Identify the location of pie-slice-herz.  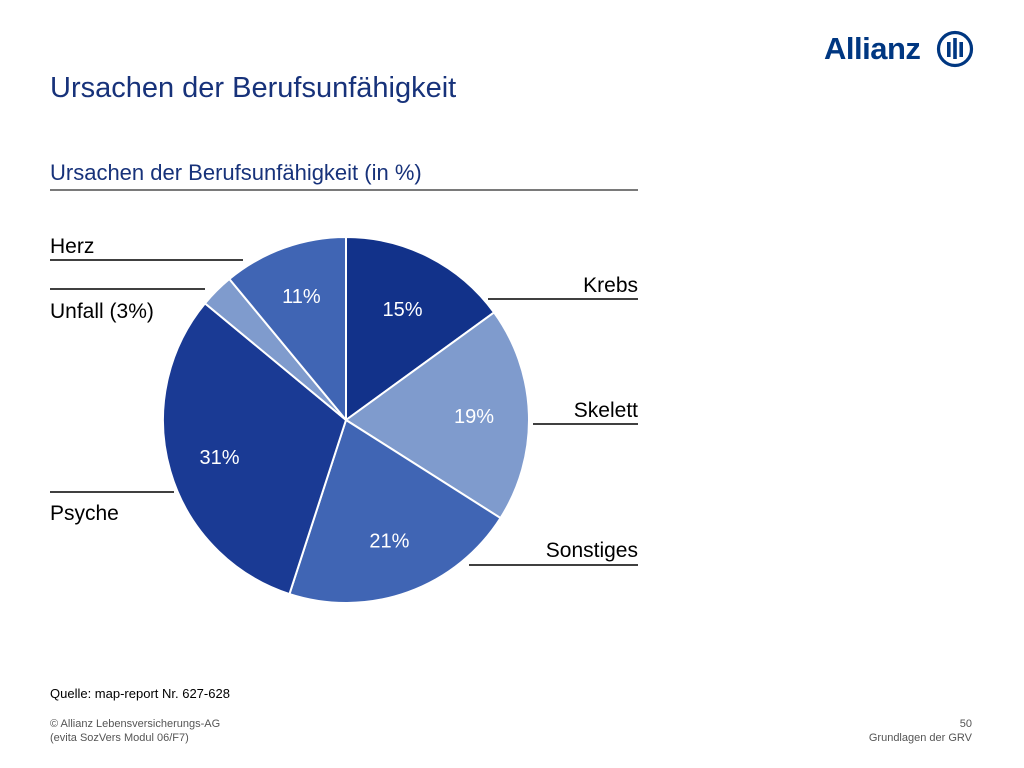
(287, 328).